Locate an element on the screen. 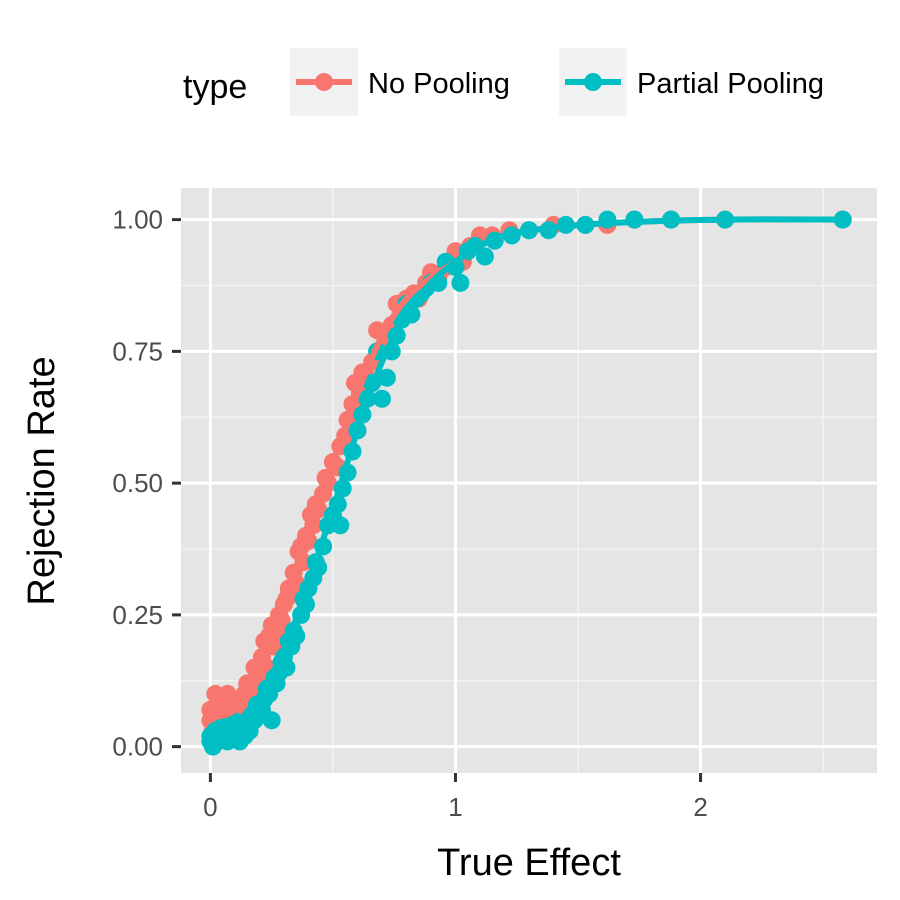  legend-label-no-pooling: No Pooling is located at coordinates (439, 84).